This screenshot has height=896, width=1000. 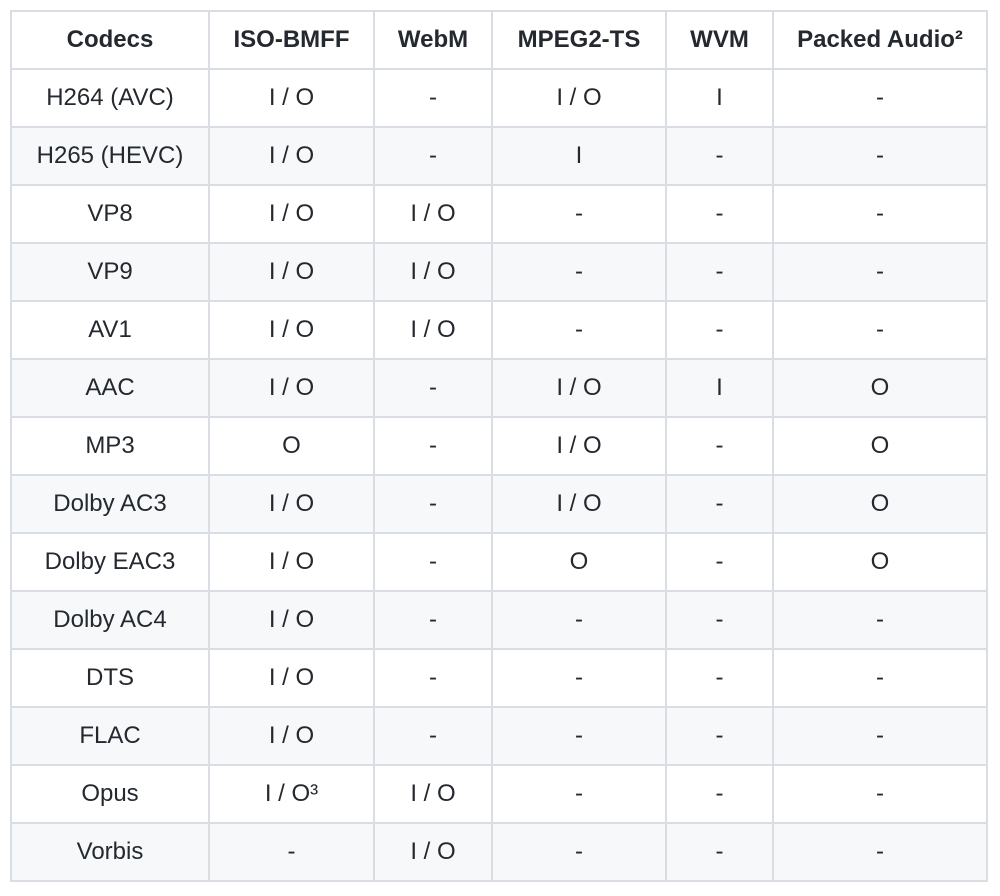 I want to click on cell-mpeg2-ts: I, so click(x=579, y=156).